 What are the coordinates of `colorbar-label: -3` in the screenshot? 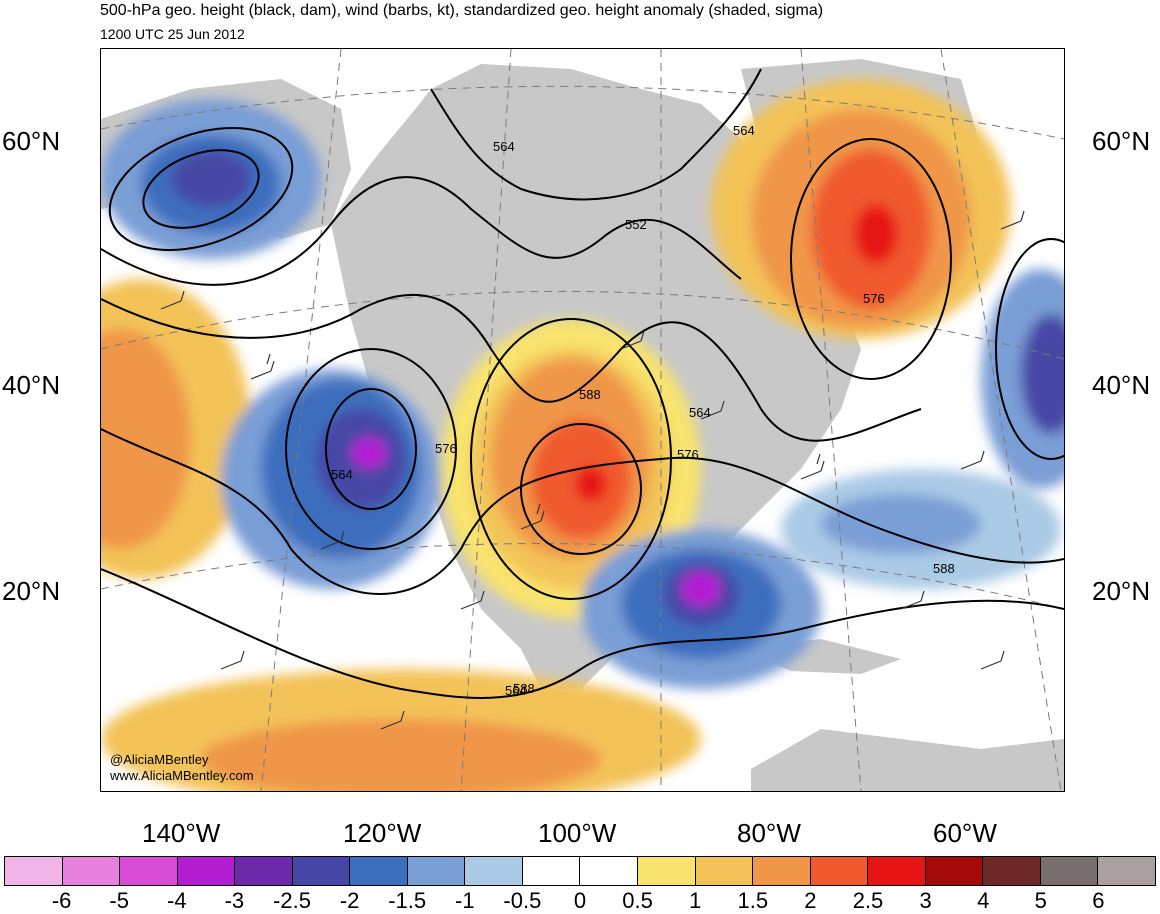 It's located at (234, 900).